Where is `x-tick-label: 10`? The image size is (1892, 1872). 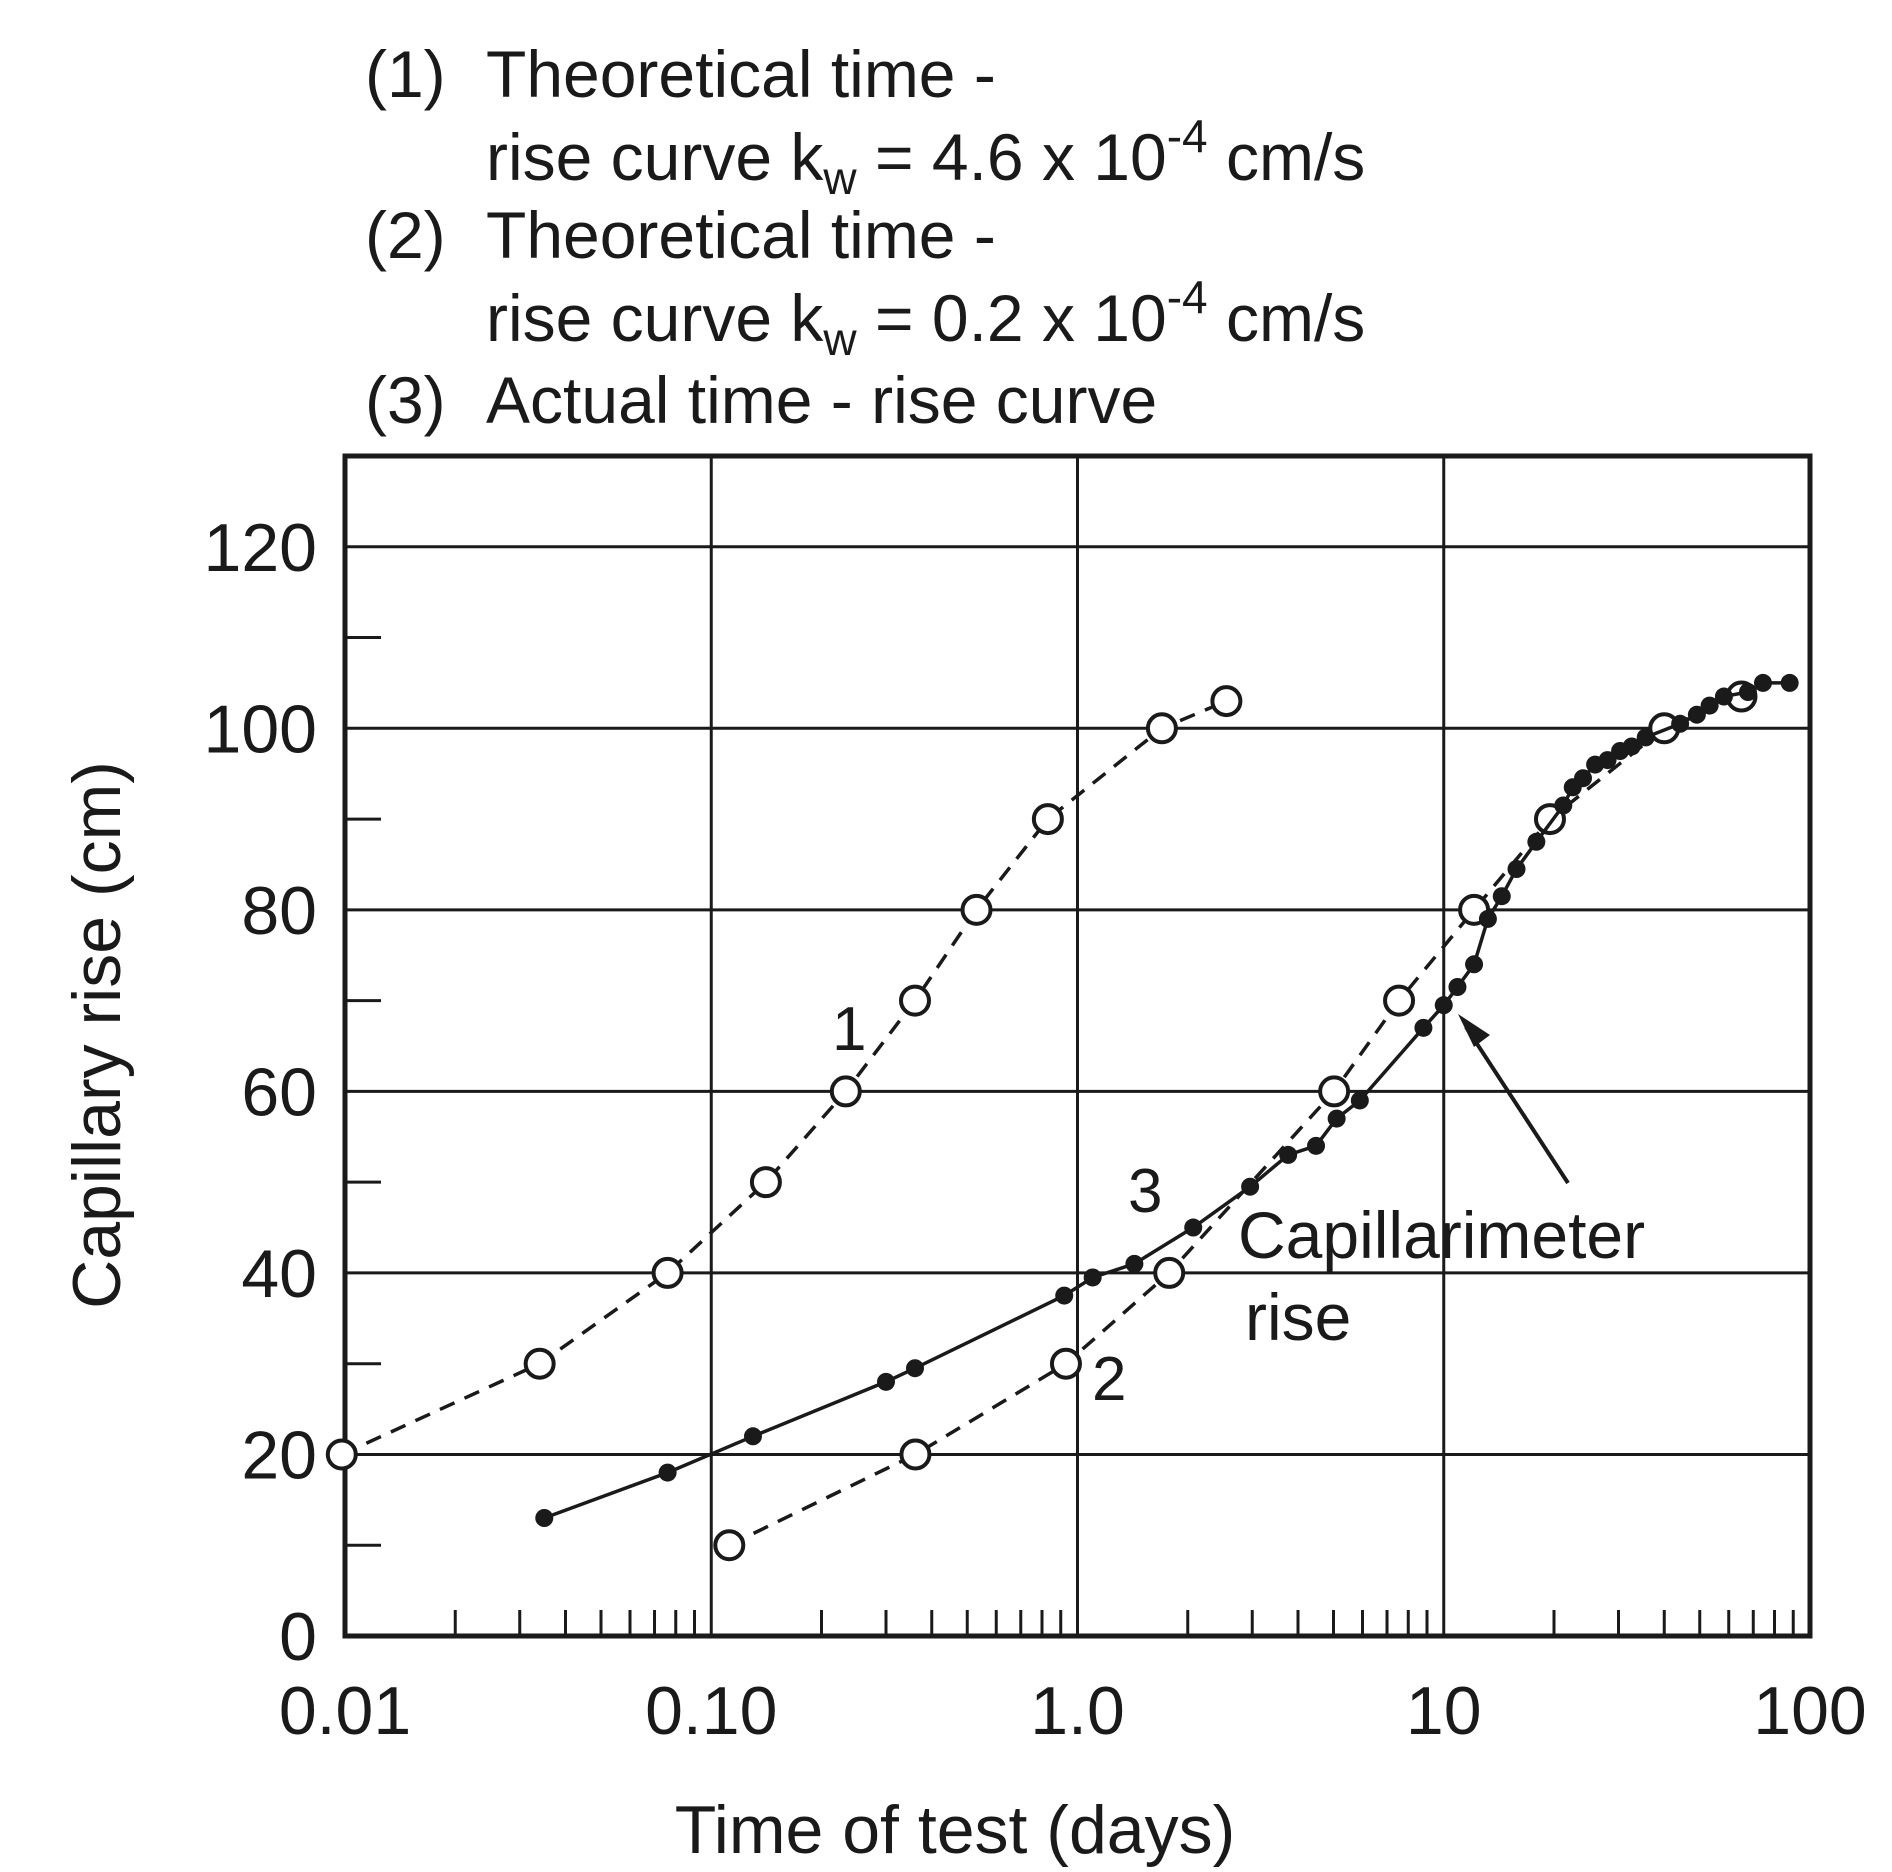 x-tick-label: 10 is located at coordinates (1444, 1711).